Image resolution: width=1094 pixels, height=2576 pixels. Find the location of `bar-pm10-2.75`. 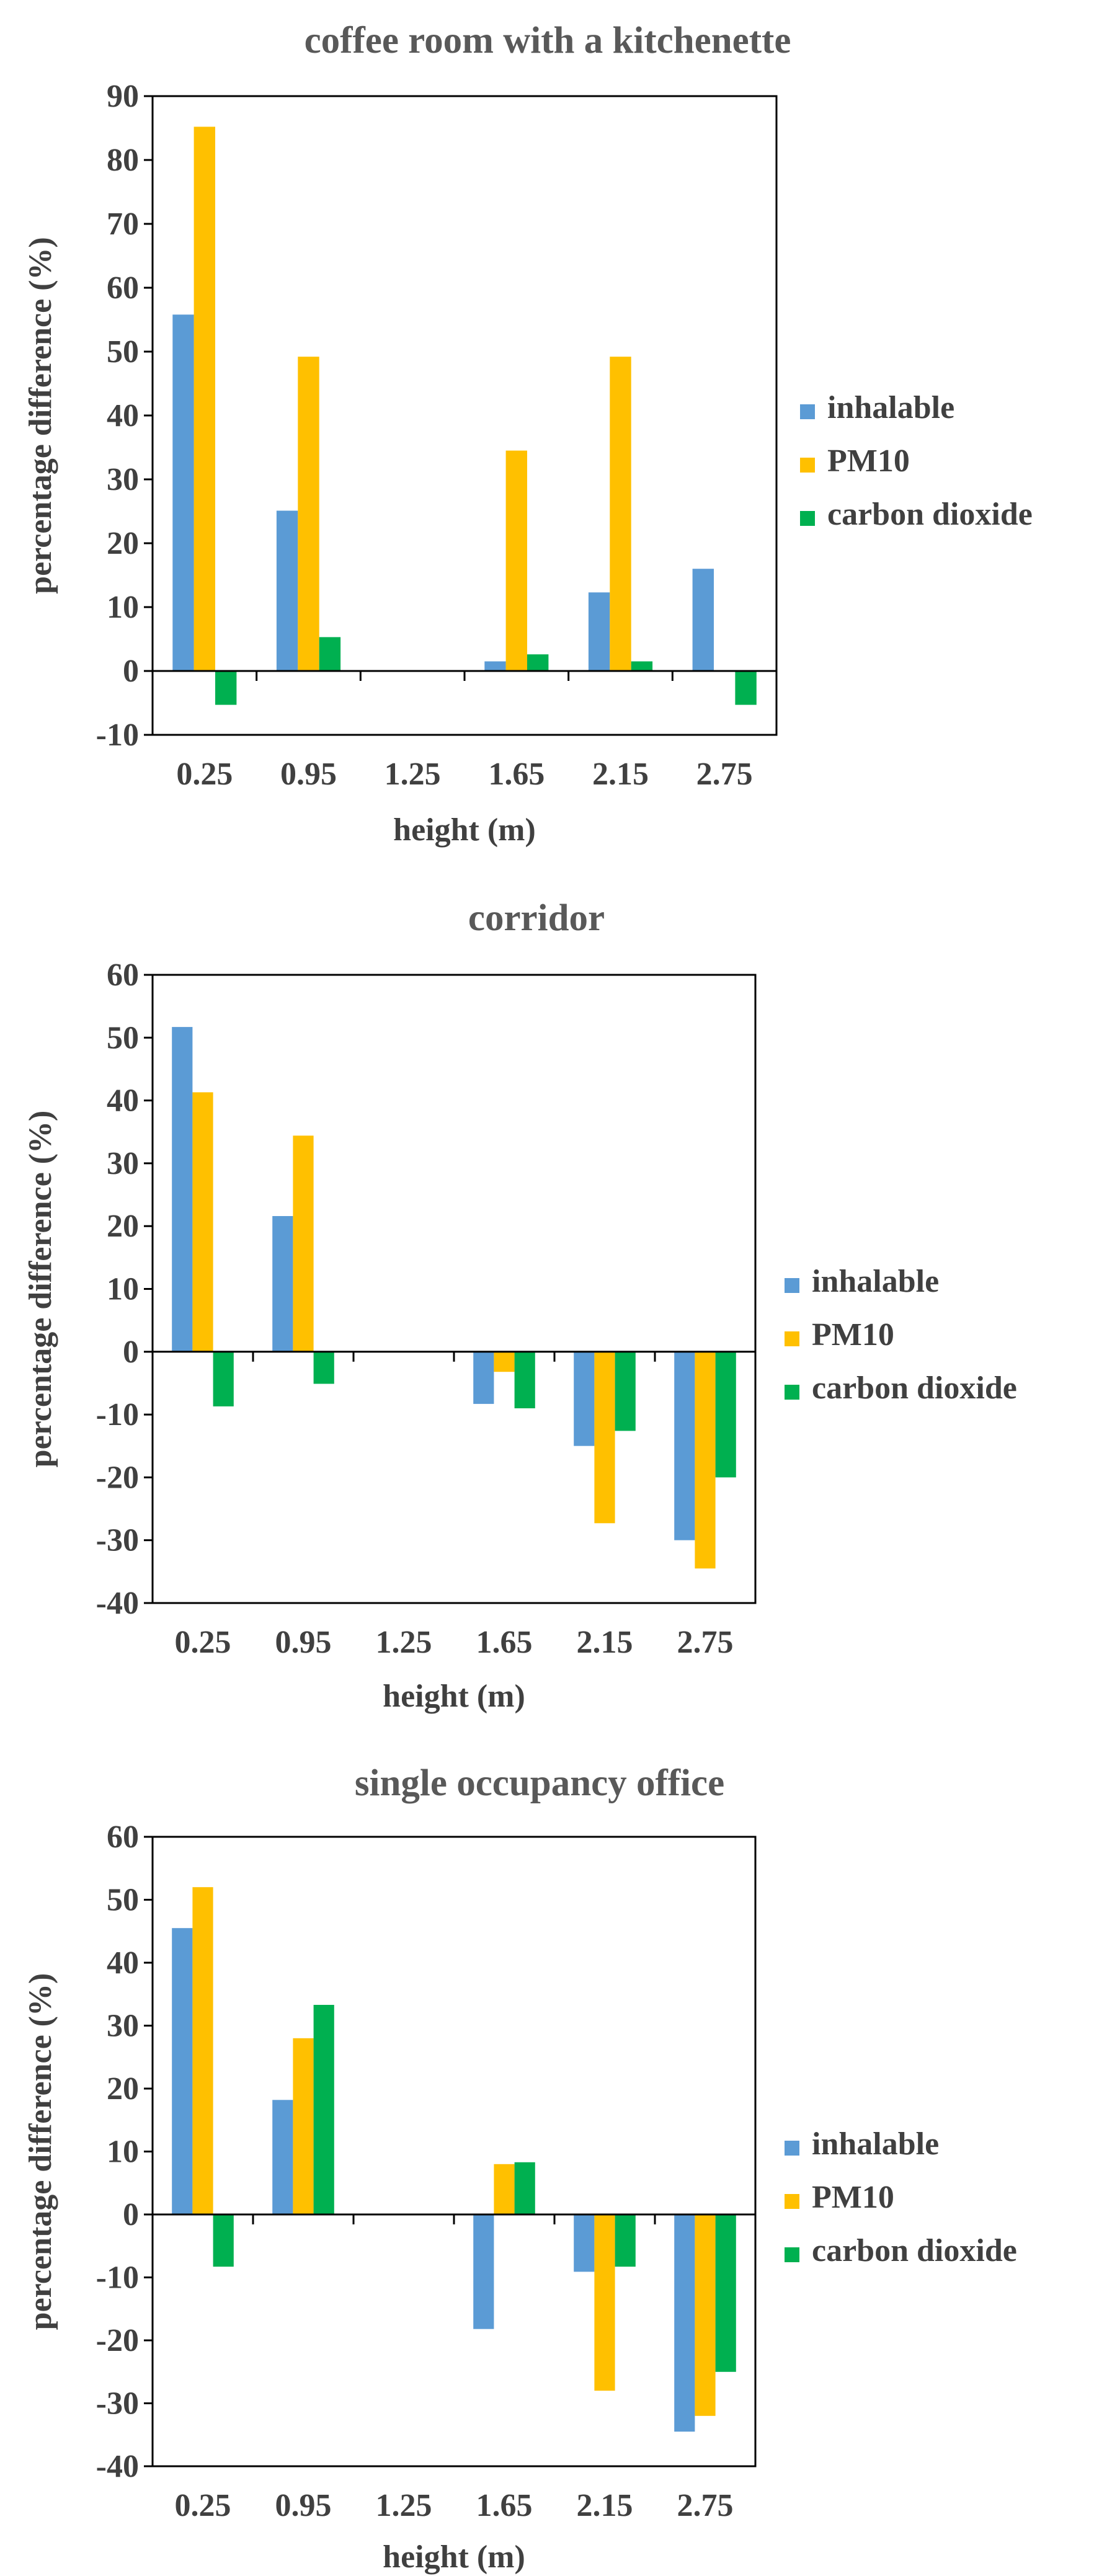

bar-pm10-2.75 is located at coordinates (705, 1460).